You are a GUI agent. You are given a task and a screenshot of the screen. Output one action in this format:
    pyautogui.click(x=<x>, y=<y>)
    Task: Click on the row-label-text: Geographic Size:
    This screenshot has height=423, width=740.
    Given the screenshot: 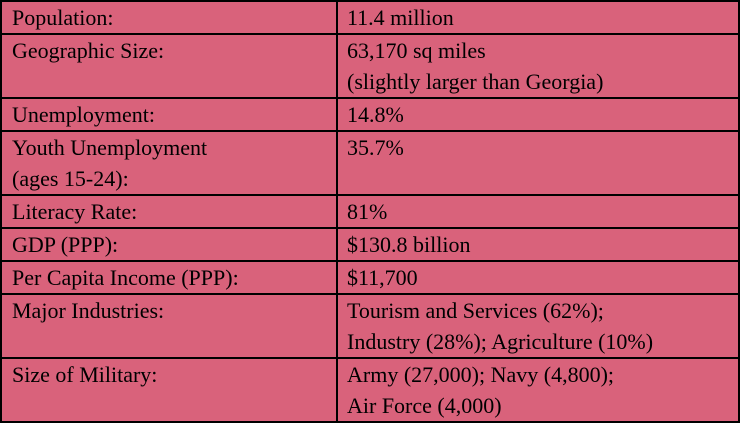 What is the action you would take?
    pyautogui.click(x=88, y=50)
    